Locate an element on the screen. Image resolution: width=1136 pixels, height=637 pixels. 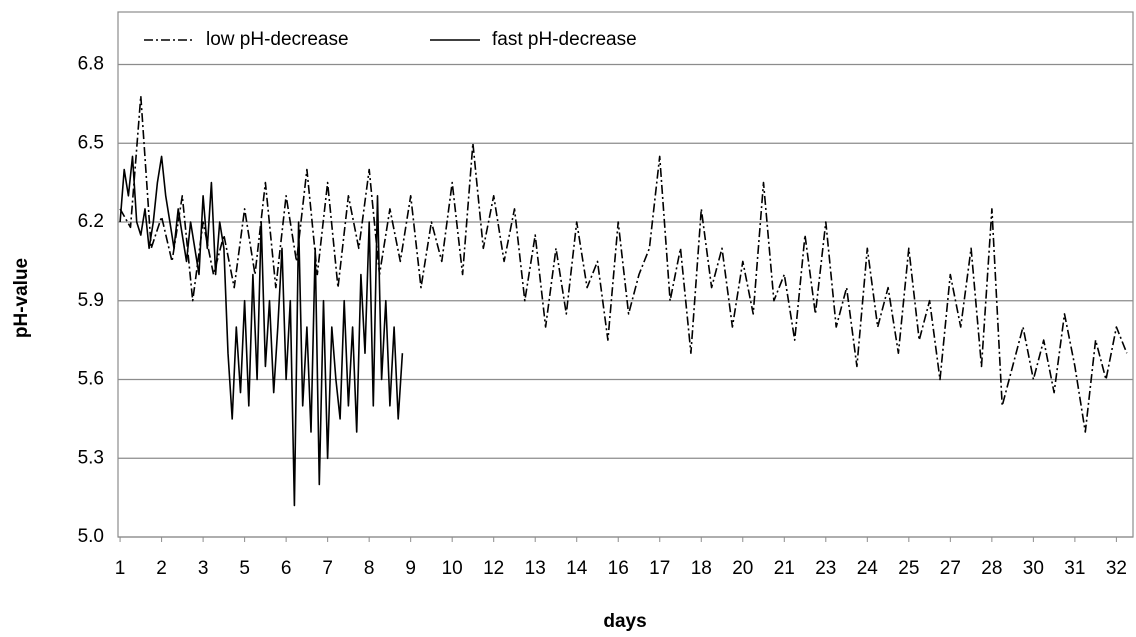
x-tick-label: 6 is located at coordinates (286, 568).